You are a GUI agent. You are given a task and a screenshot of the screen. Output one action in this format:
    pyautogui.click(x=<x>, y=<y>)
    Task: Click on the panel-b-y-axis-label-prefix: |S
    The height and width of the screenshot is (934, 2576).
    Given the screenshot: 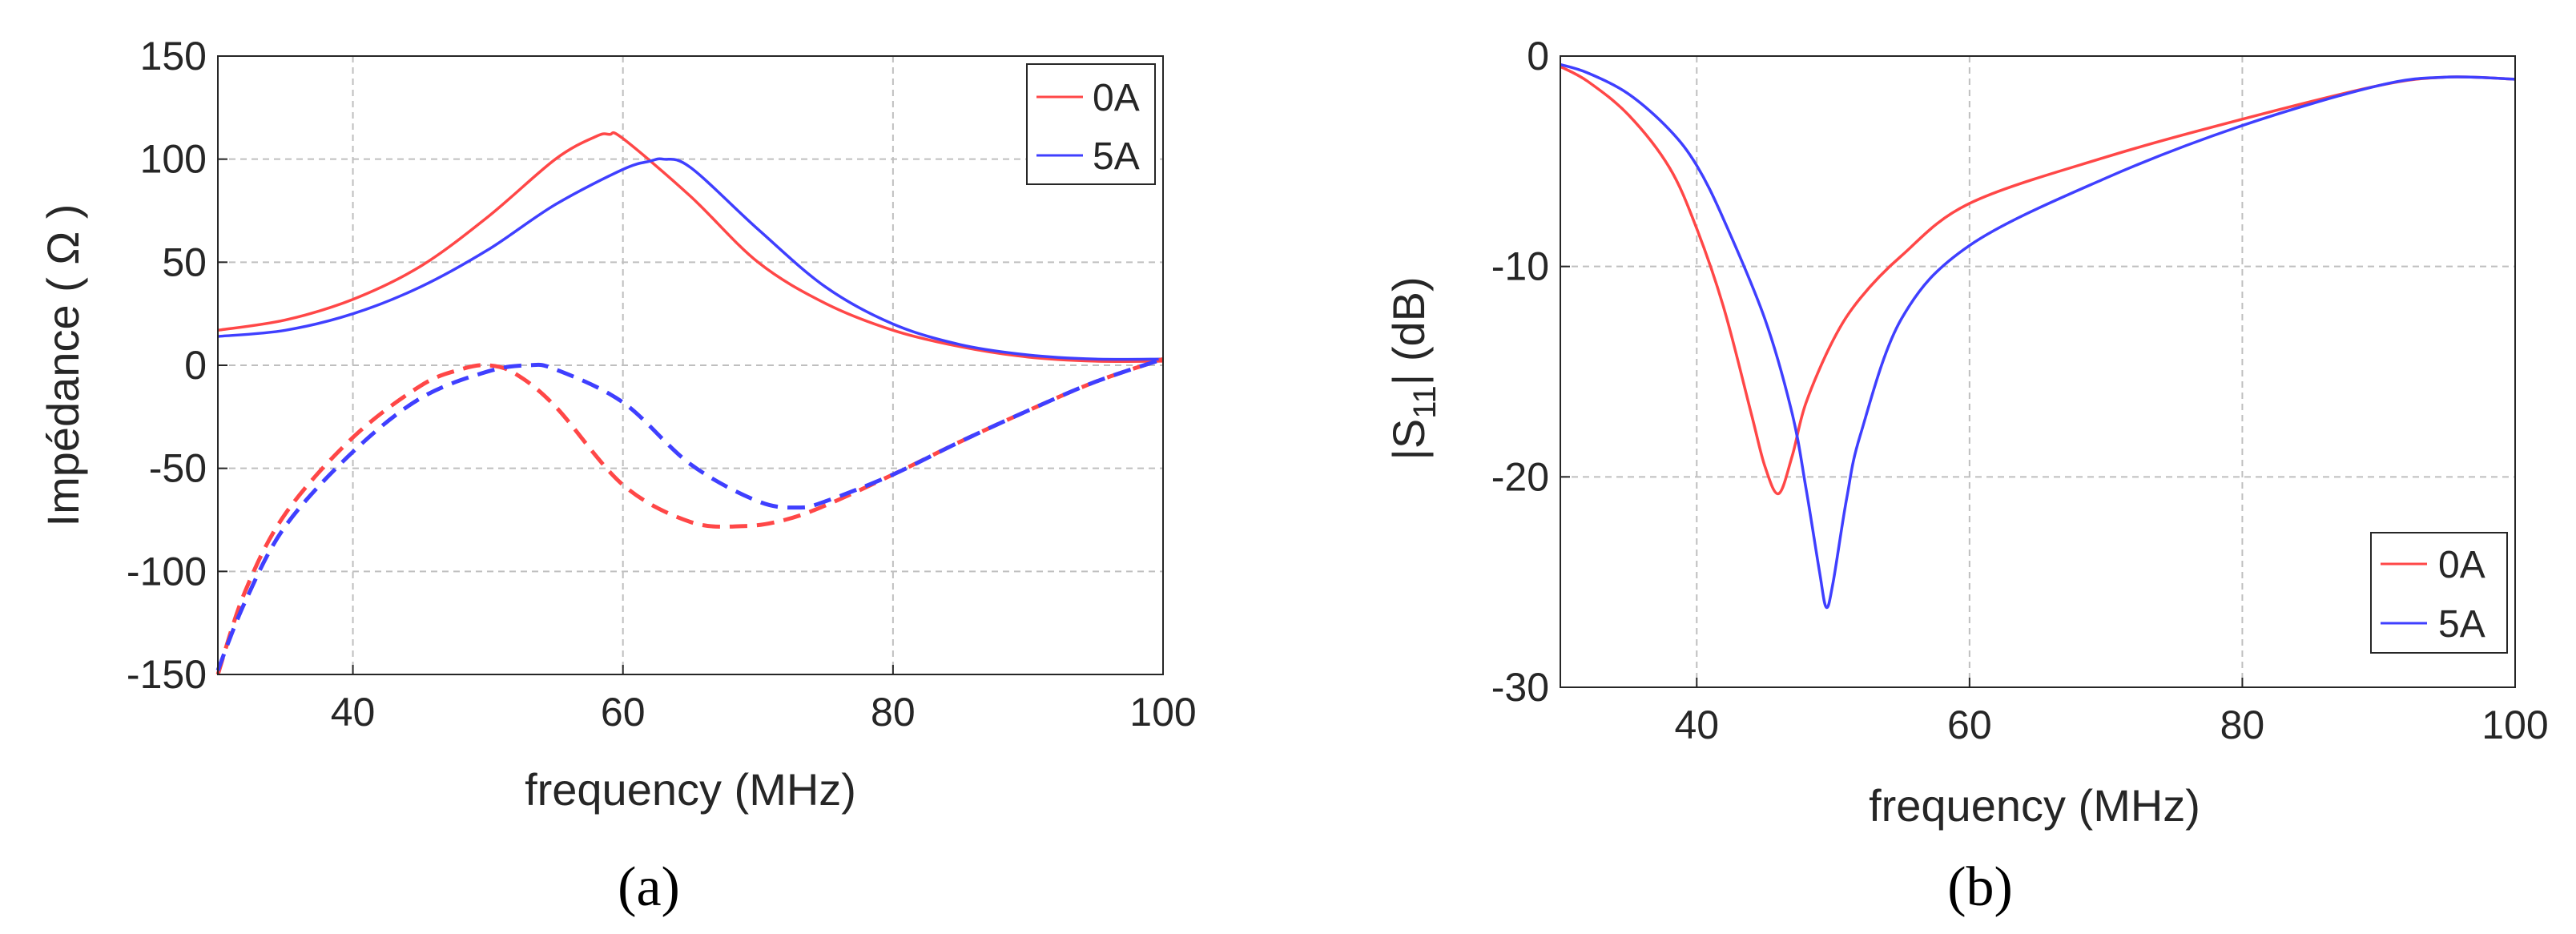 What is the action you would take?
    pyautogui.click(x=1408, y=440)
    